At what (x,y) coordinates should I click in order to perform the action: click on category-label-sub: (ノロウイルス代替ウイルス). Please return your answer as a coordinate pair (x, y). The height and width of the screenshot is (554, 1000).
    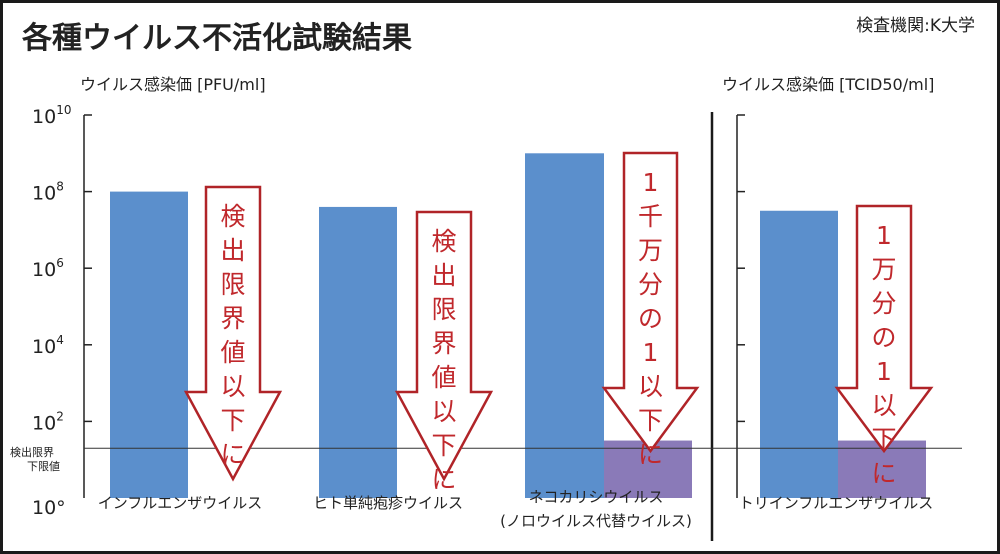
    Looking at the image, I should click on (596, 521).